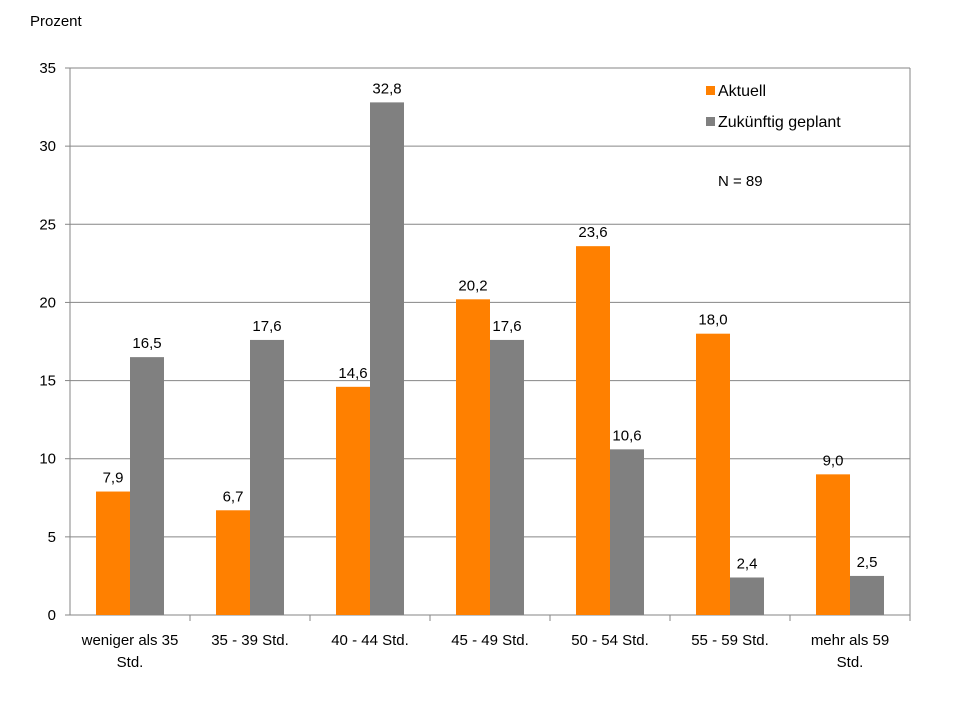  What do you see at coordinates (146, 343) in the screenshot?
I see `data-label: 16,5` at bounding box center [146, 343].